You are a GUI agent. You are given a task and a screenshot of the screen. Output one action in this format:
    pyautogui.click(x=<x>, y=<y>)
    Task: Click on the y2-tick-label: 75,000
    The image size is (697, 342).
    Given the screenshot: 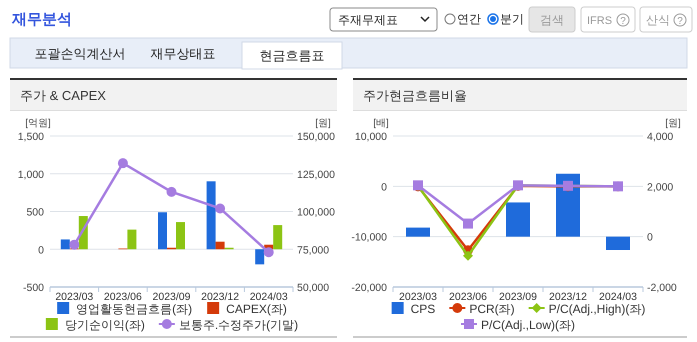 What is the action you would take?
    pyautogui.click(x=313, y=250)
    